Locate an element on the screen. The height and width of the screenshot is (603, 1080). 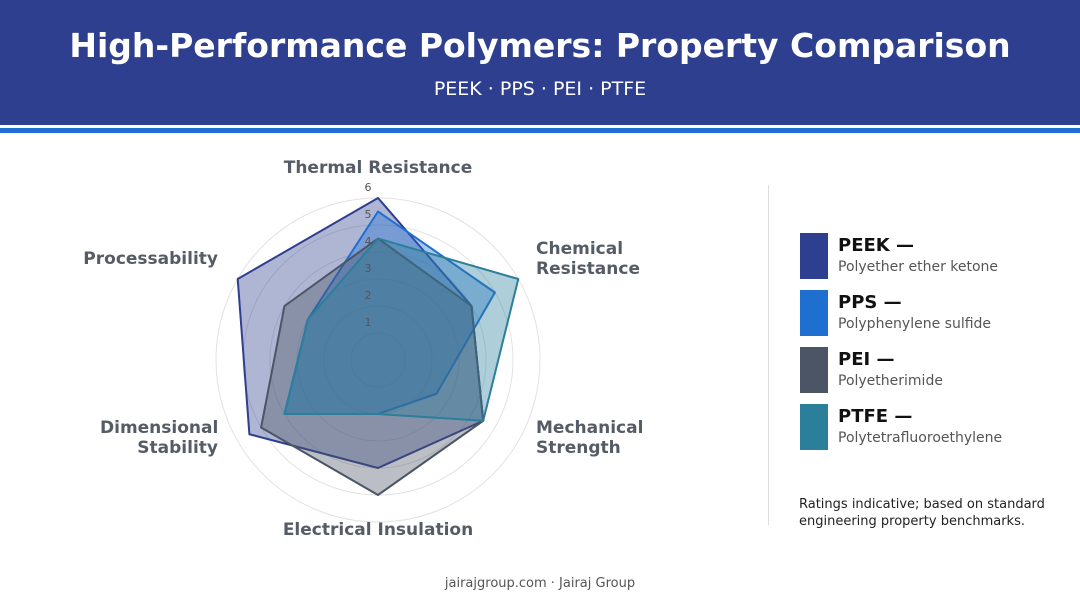
axis-label: Thermal Resistance is located at coordinates (378, 168).